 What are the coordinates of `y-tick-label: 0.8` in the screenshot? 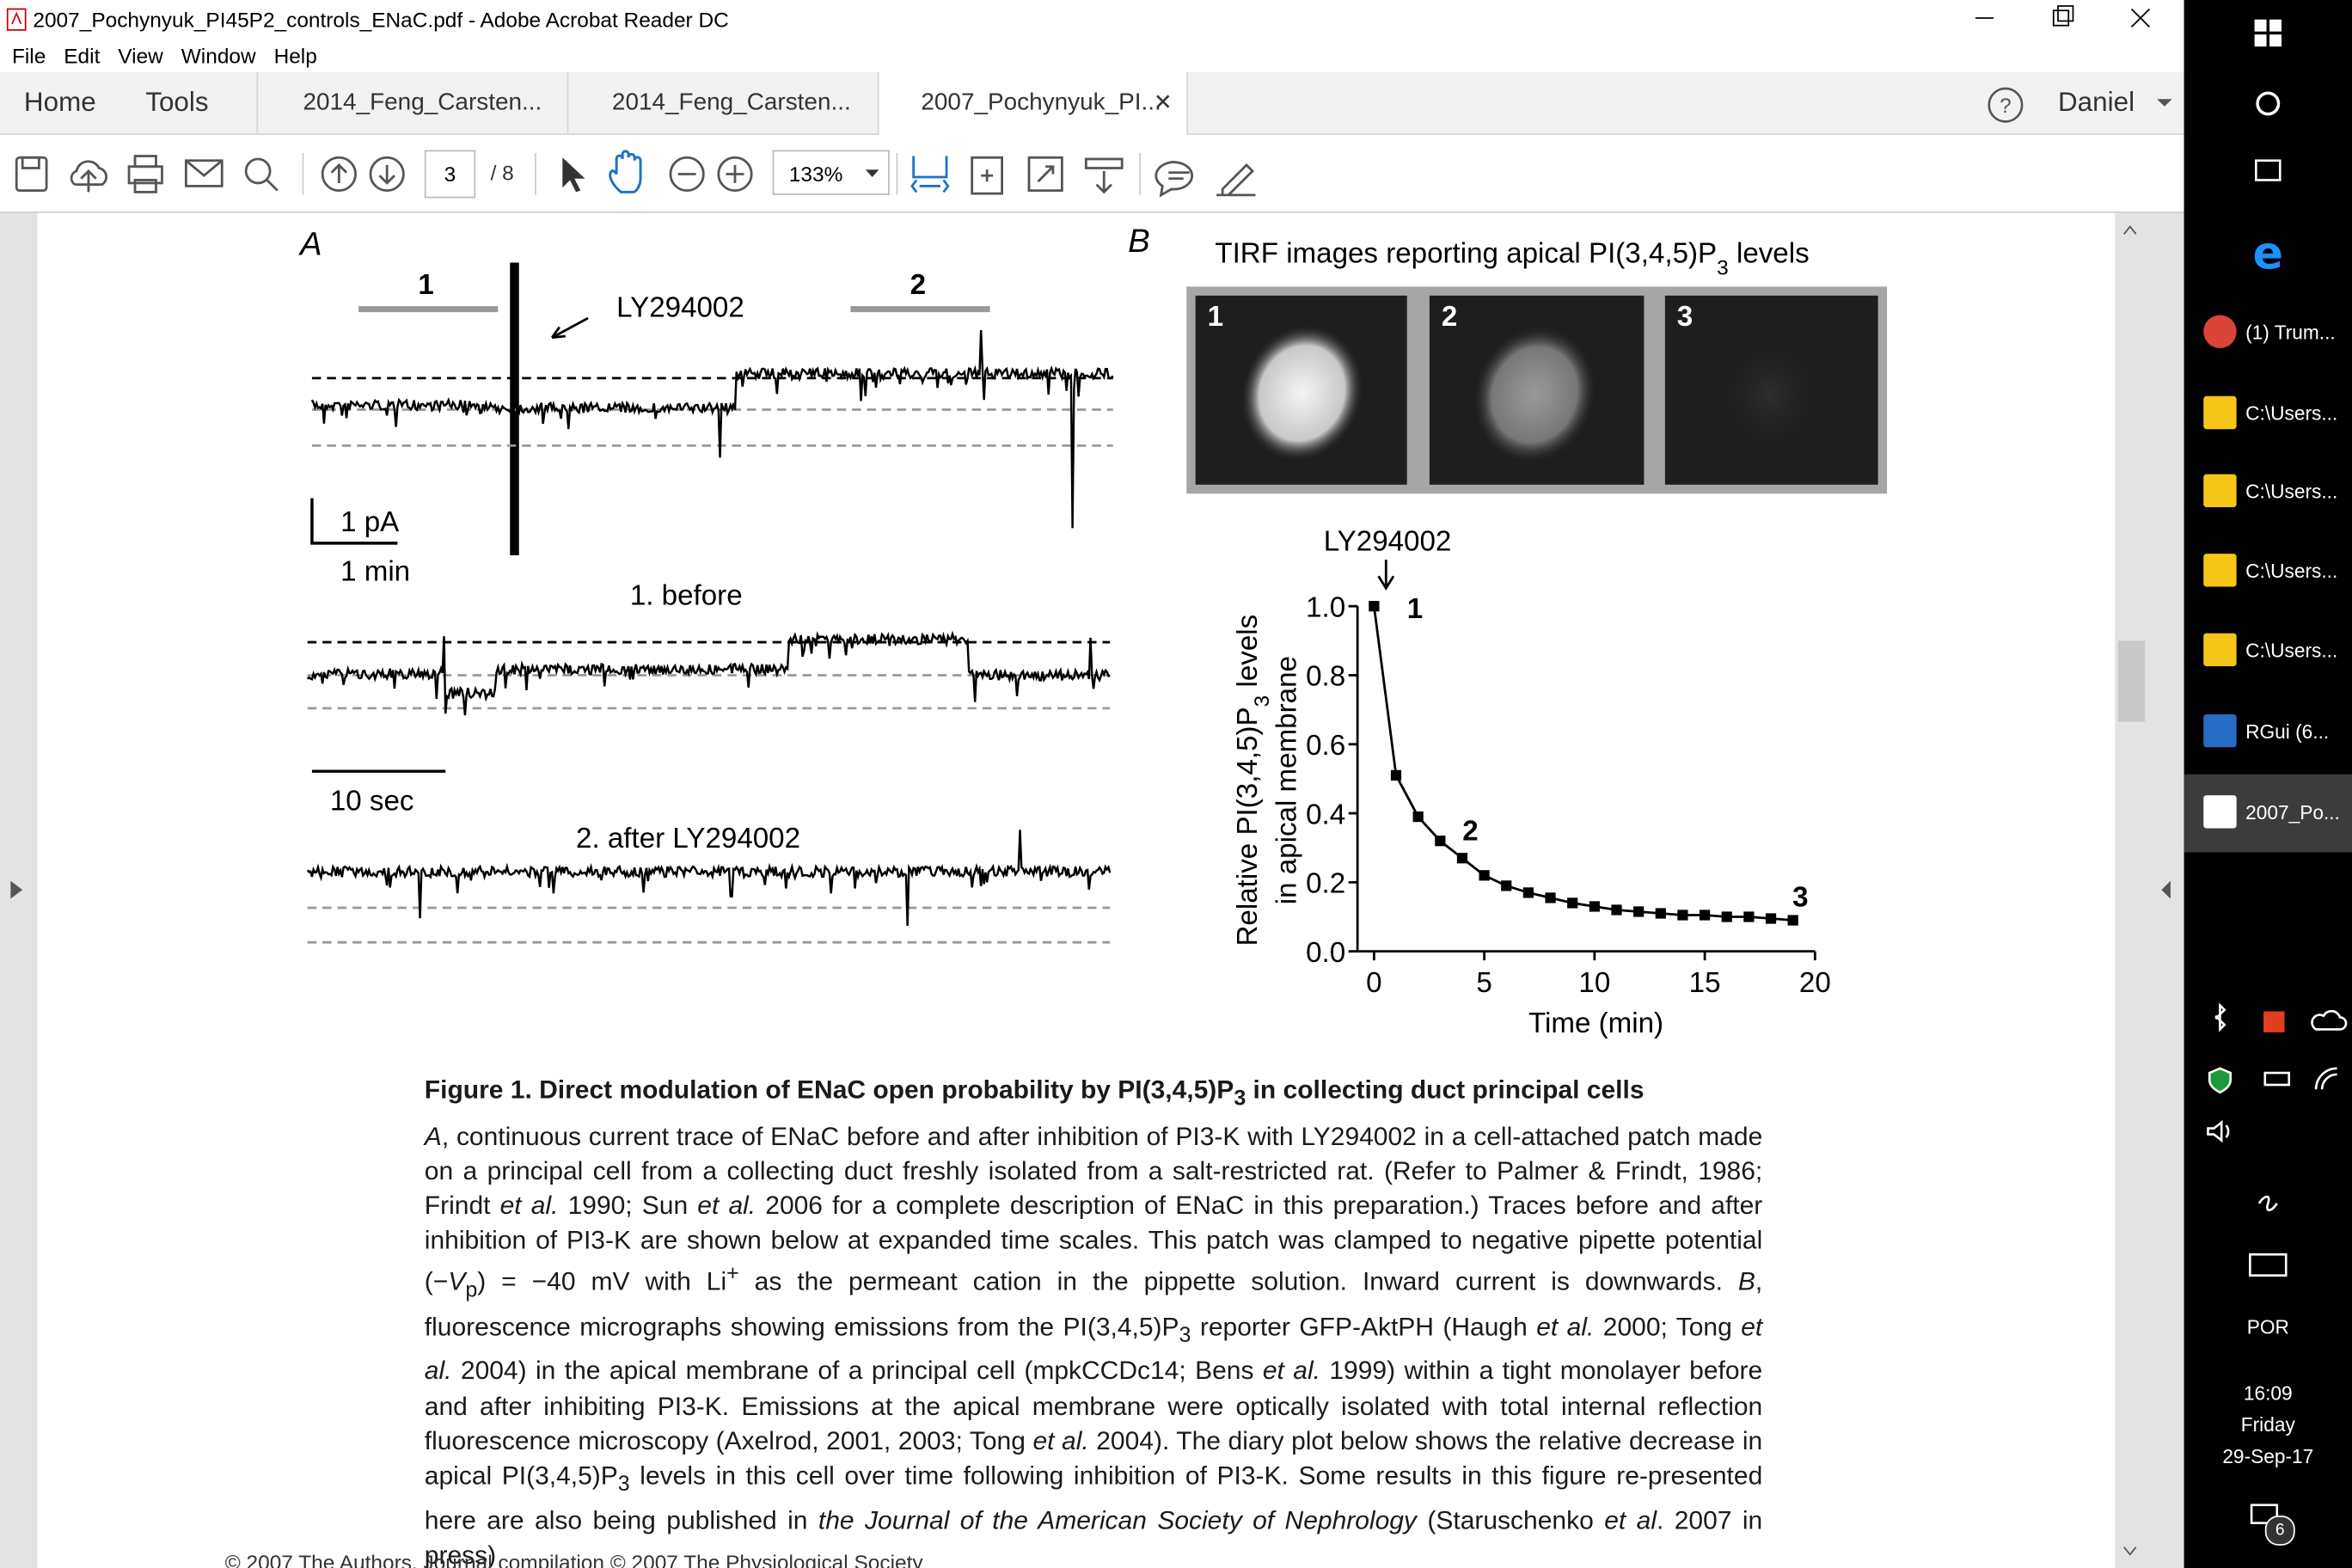 It's located at (1325, 677).